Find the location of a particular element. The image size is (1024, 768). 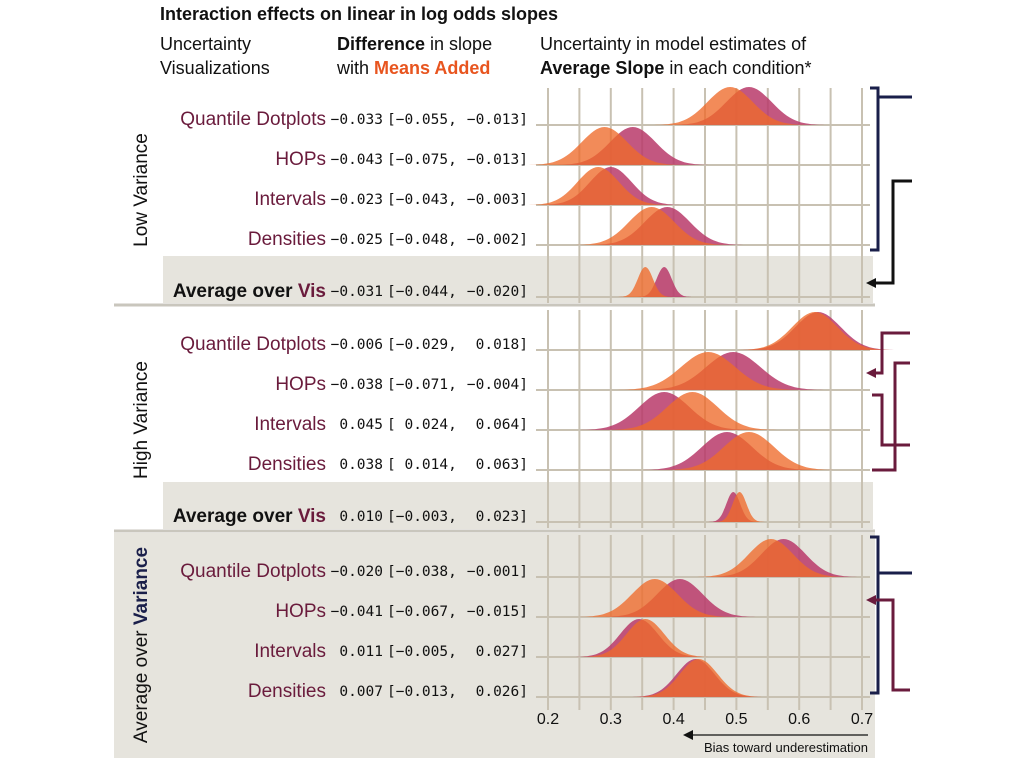

ci-lower: [−0.071, is located at coordinates (422, 385).